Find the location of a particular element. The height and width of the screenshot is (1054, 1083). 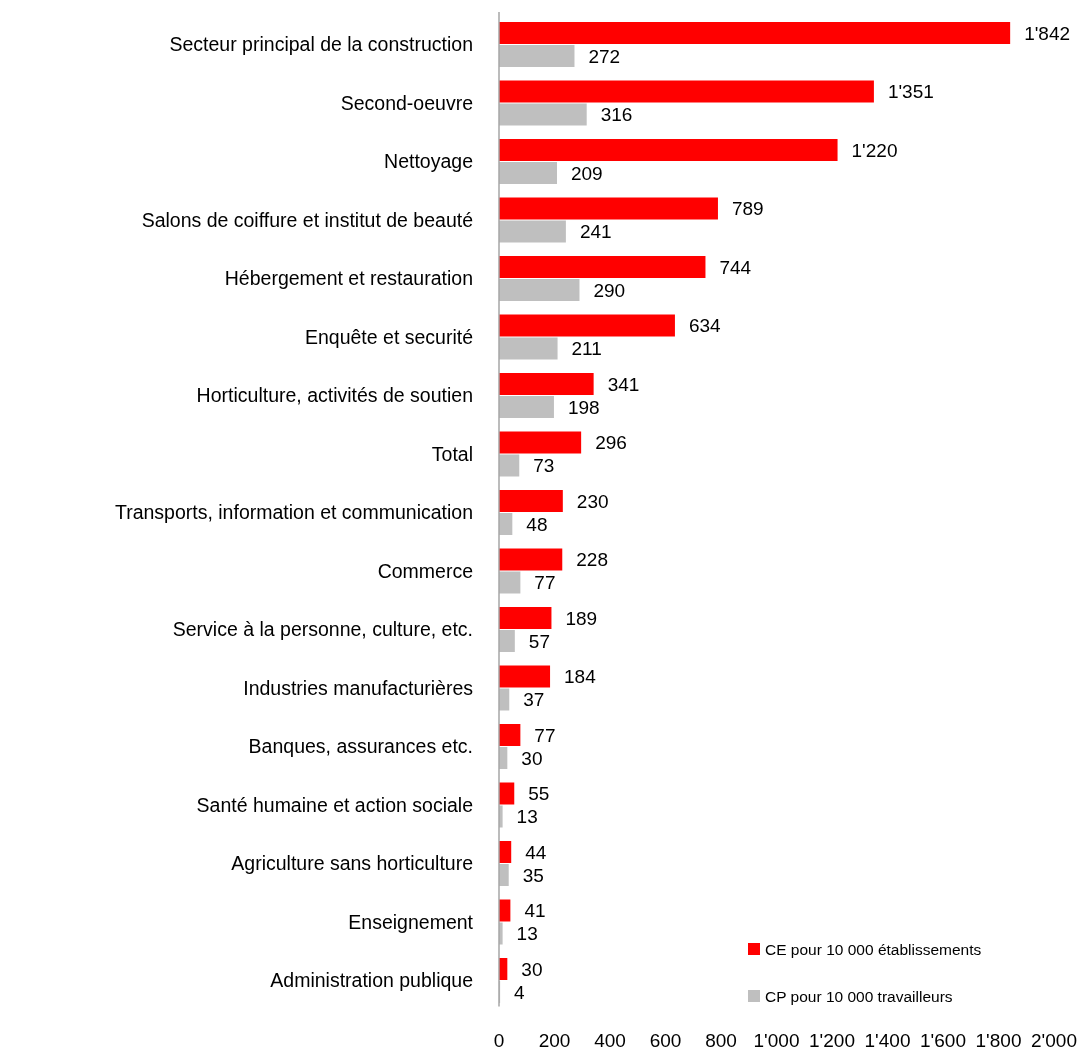

y-tick-label: Enseignement is located at coordinates (411, 921).